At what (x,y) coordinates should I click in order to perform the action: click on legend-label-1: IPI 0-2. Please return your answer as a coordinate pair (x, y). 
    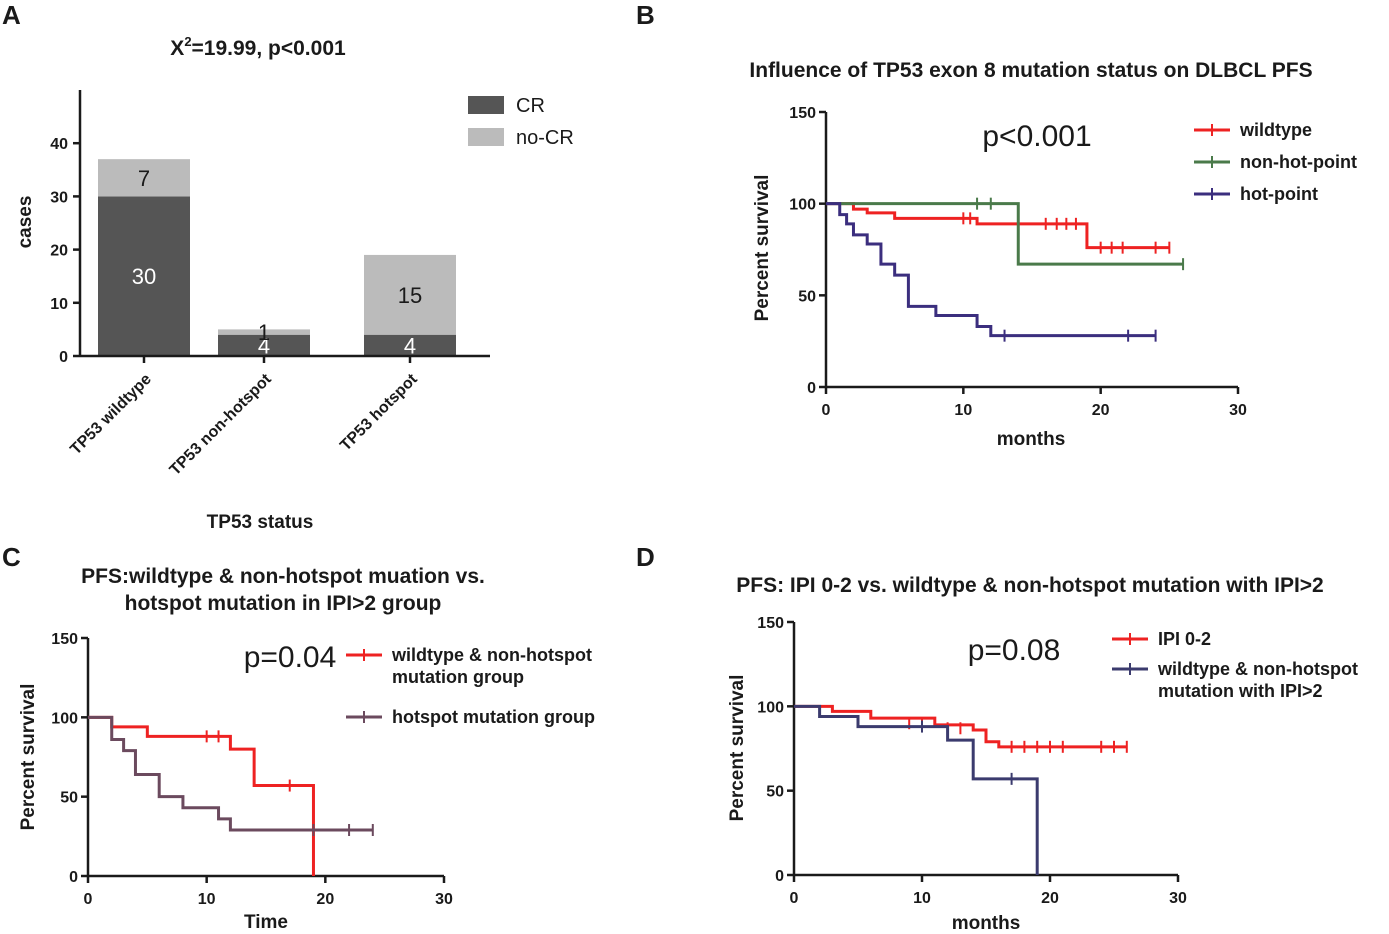
    Looking at the image, I should click on (1184, 639).